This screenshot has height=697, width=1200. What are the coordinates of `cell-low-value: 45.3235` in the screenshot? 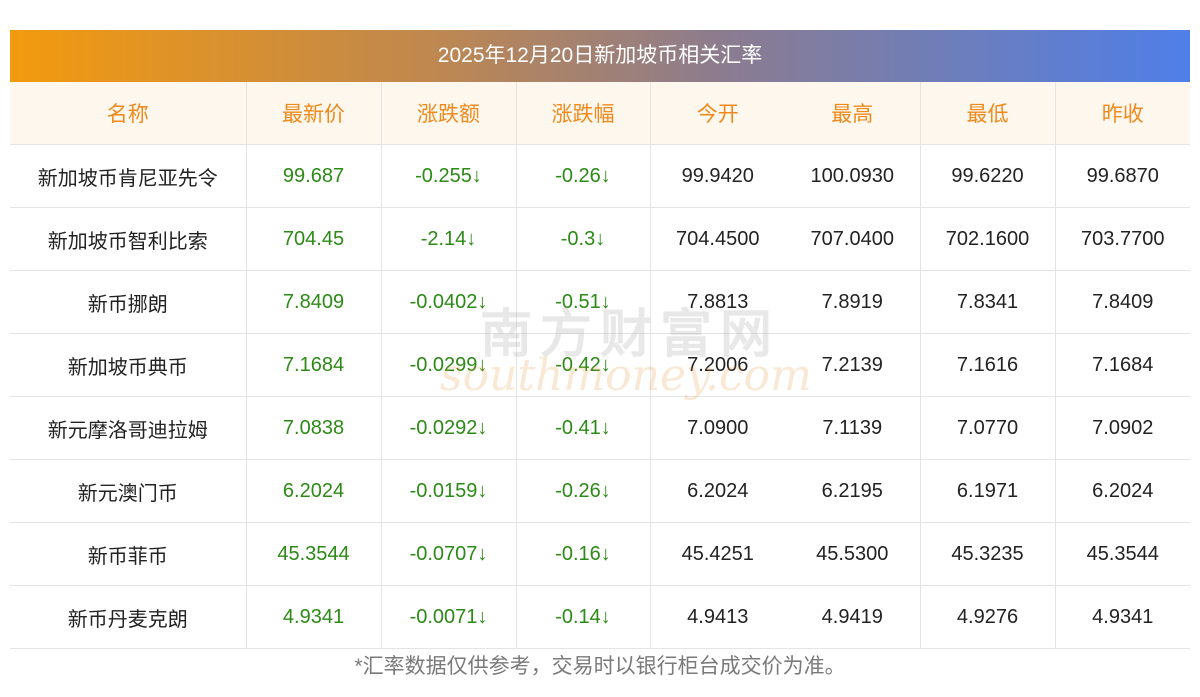 It's located at (987, 553).